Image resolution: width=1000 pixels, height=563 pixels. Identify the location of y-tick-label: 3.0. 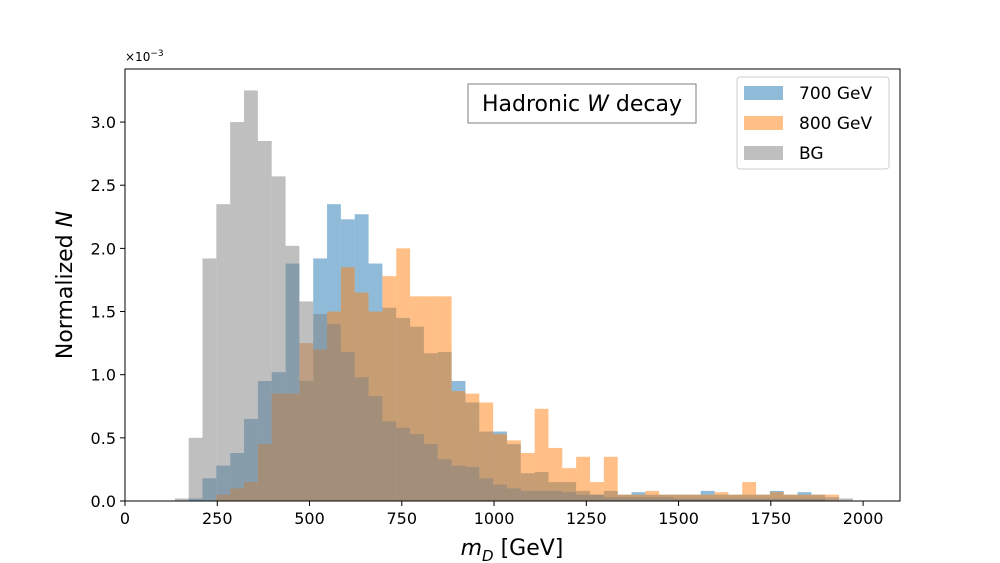
(103, 122).